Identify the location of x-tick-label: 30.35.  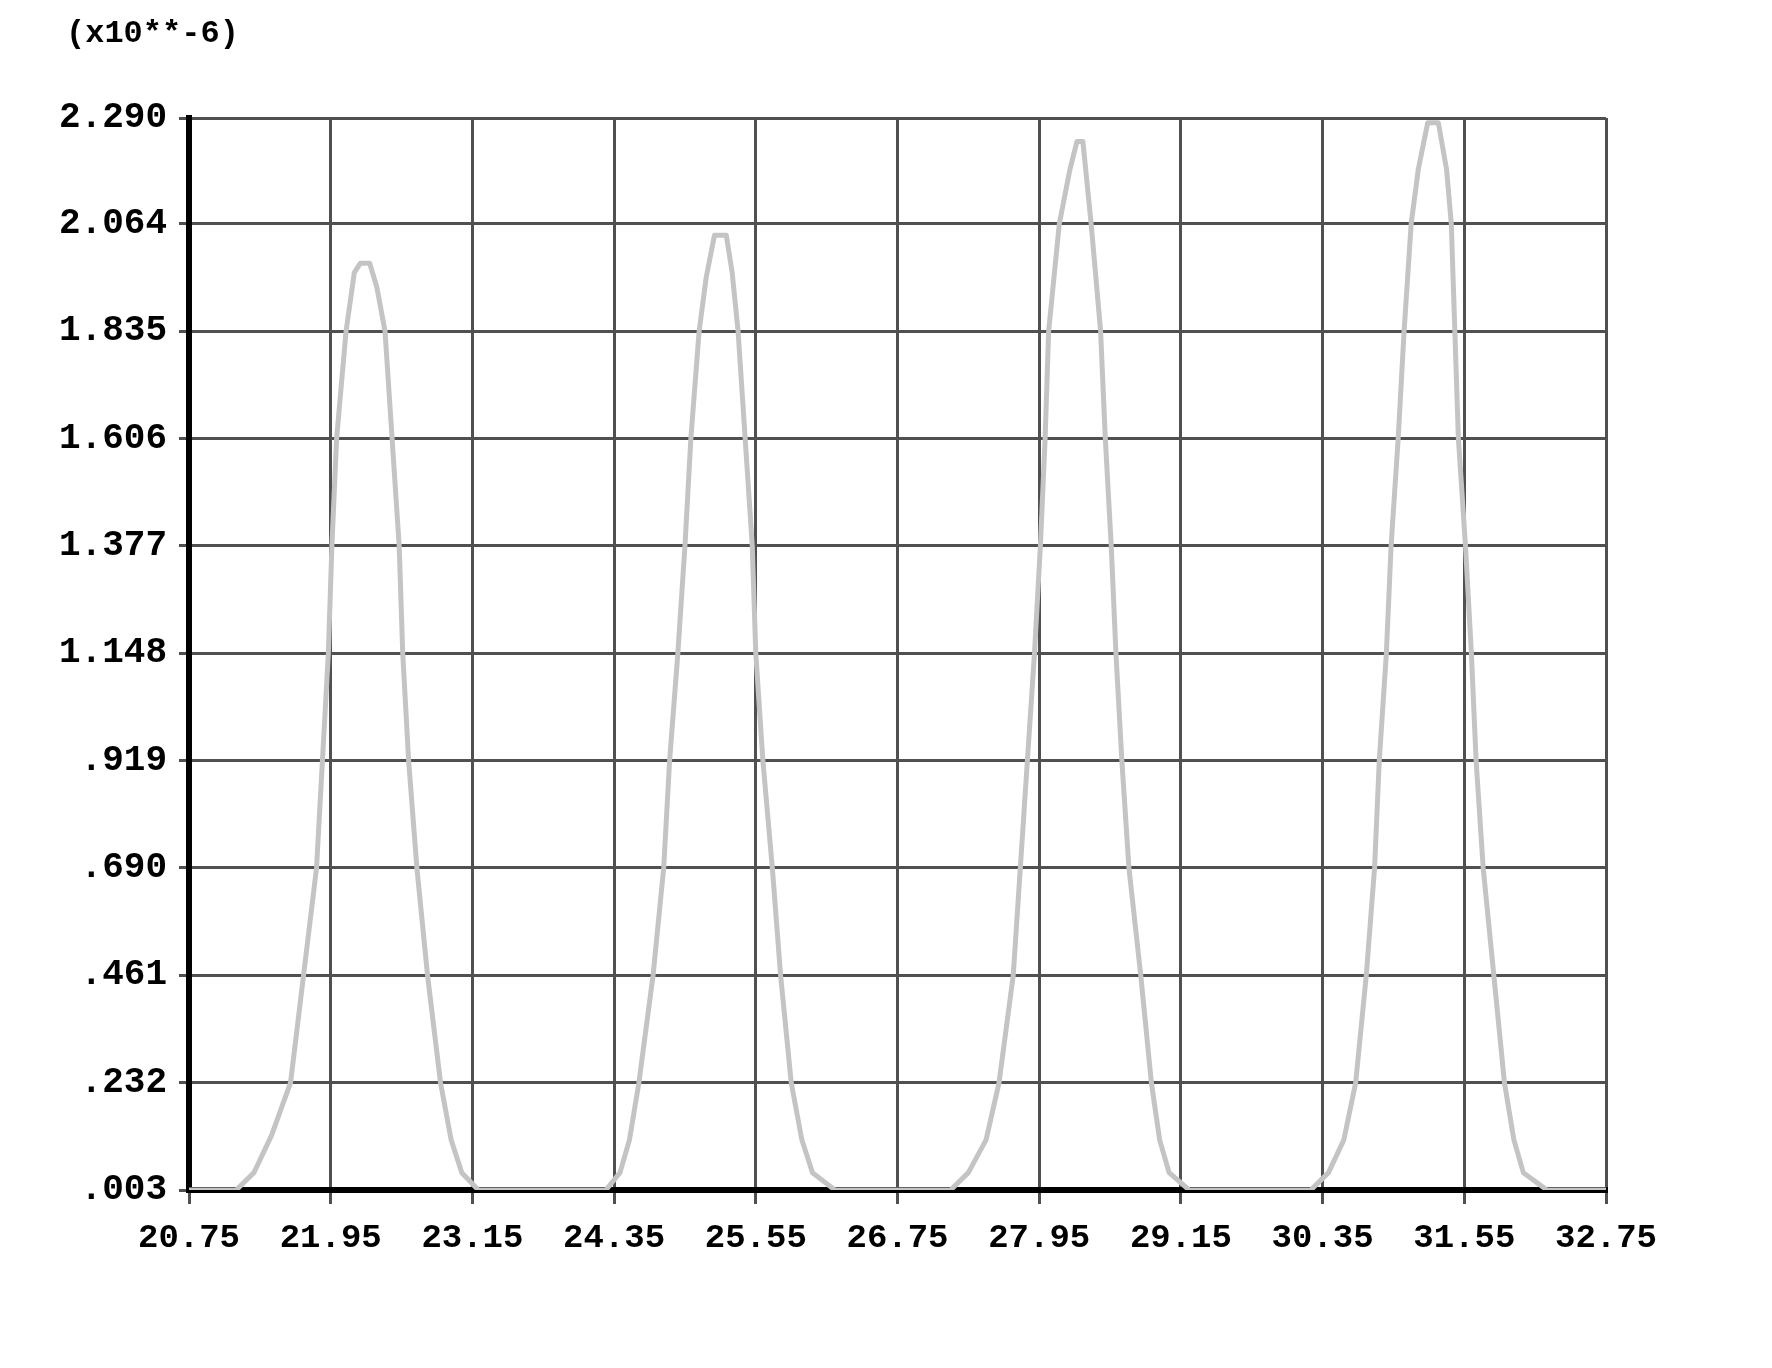
(1322, 1237).